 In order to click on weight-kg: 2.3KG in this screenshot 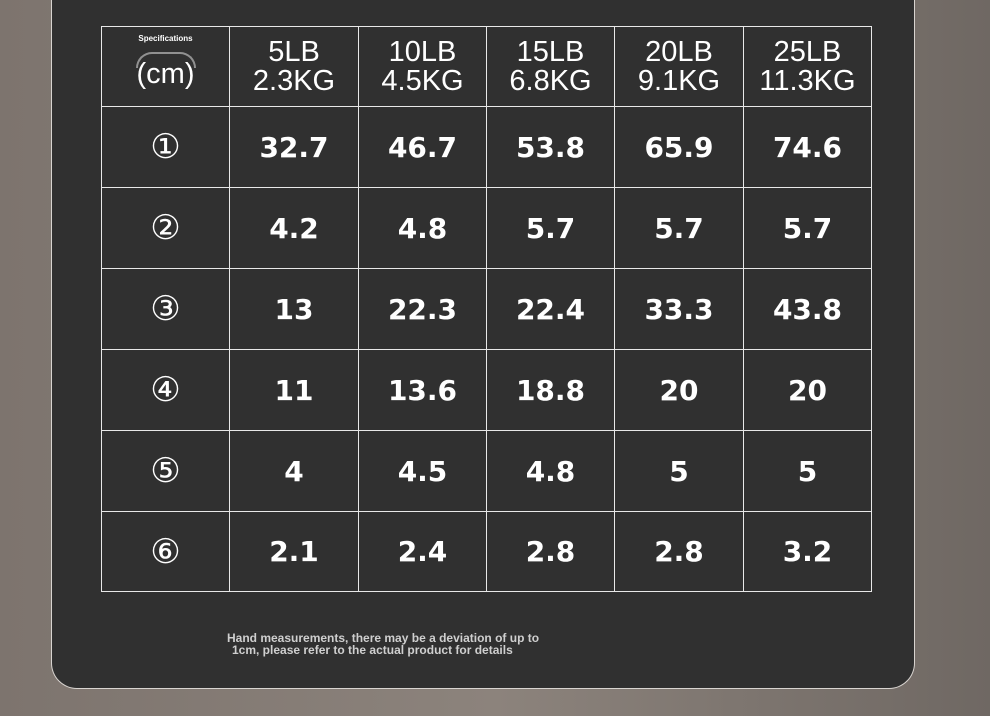, I will do `click(294, 80)`.